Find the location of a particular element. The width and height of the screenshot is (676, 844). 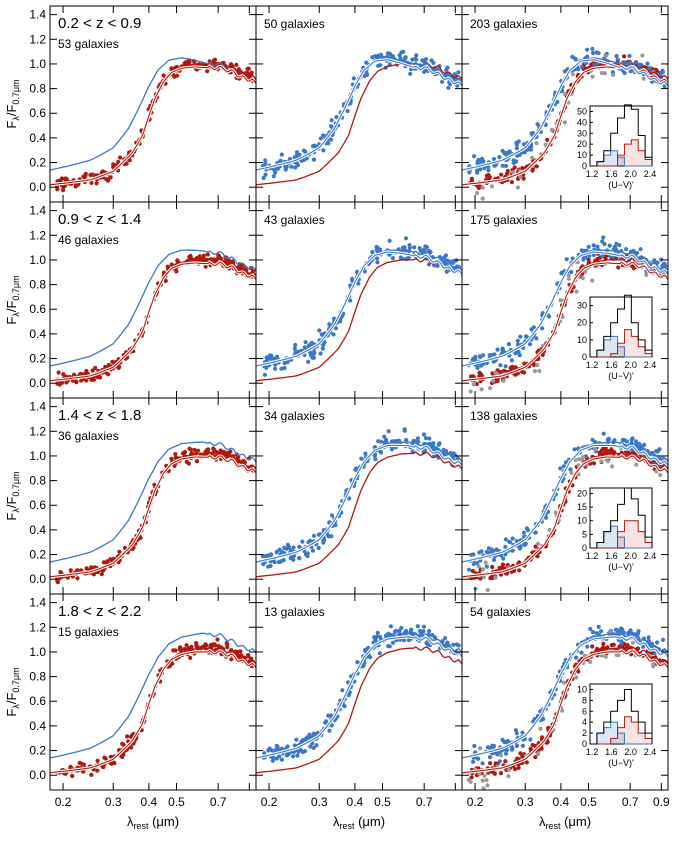

x-axis-label: λrest (μm) is located at coordinates (153, 822).